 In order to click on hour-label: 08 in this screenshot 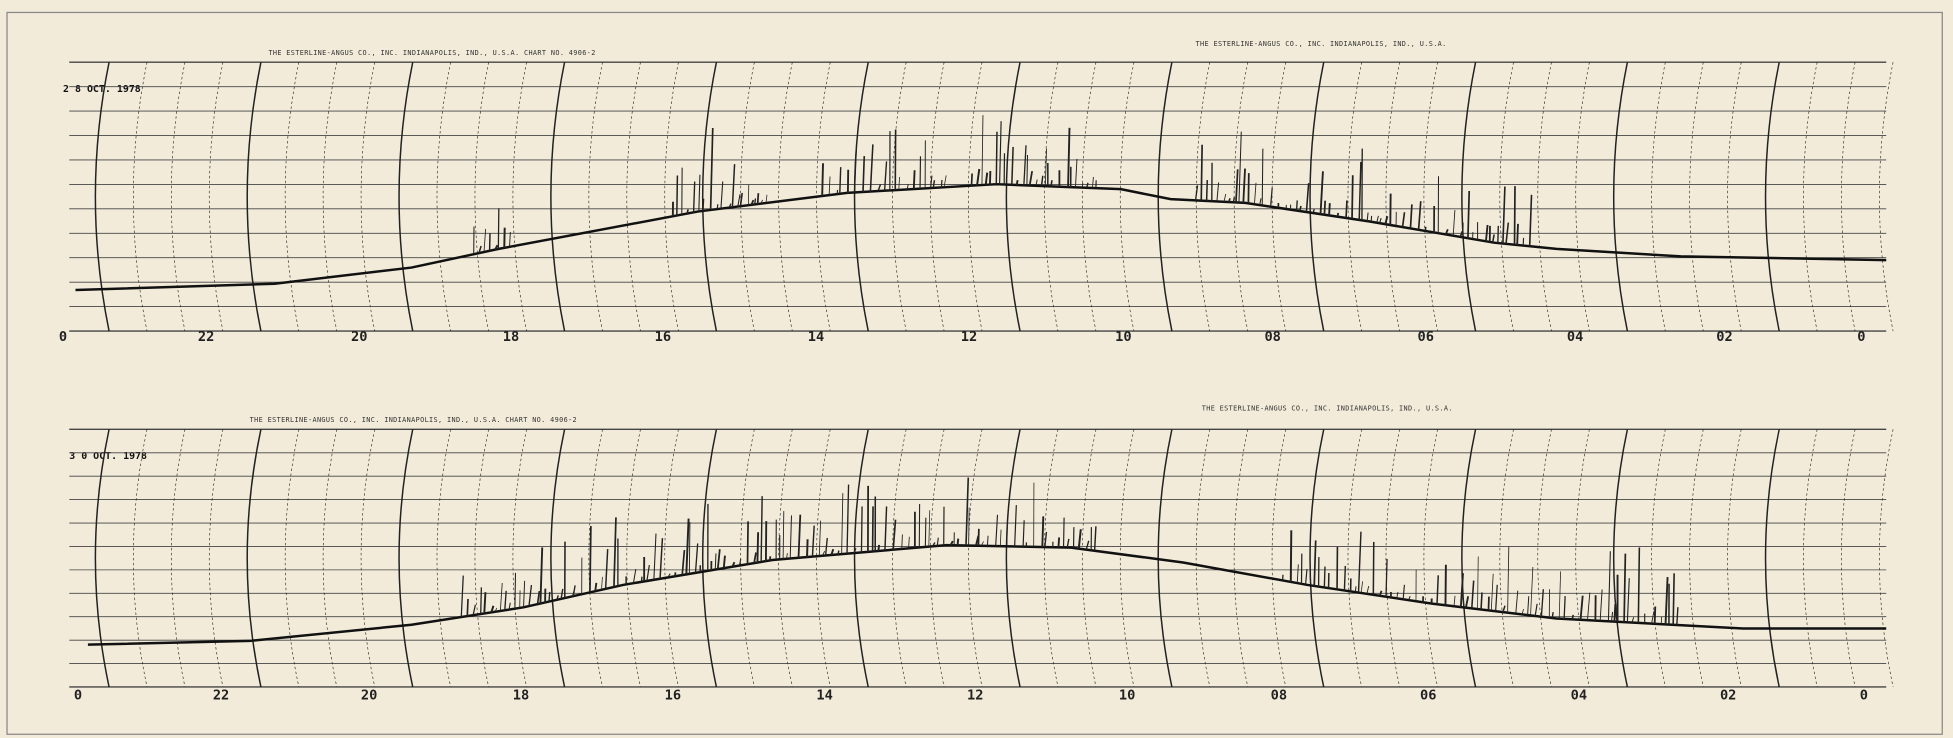, I will do `click(1279, 695)`.